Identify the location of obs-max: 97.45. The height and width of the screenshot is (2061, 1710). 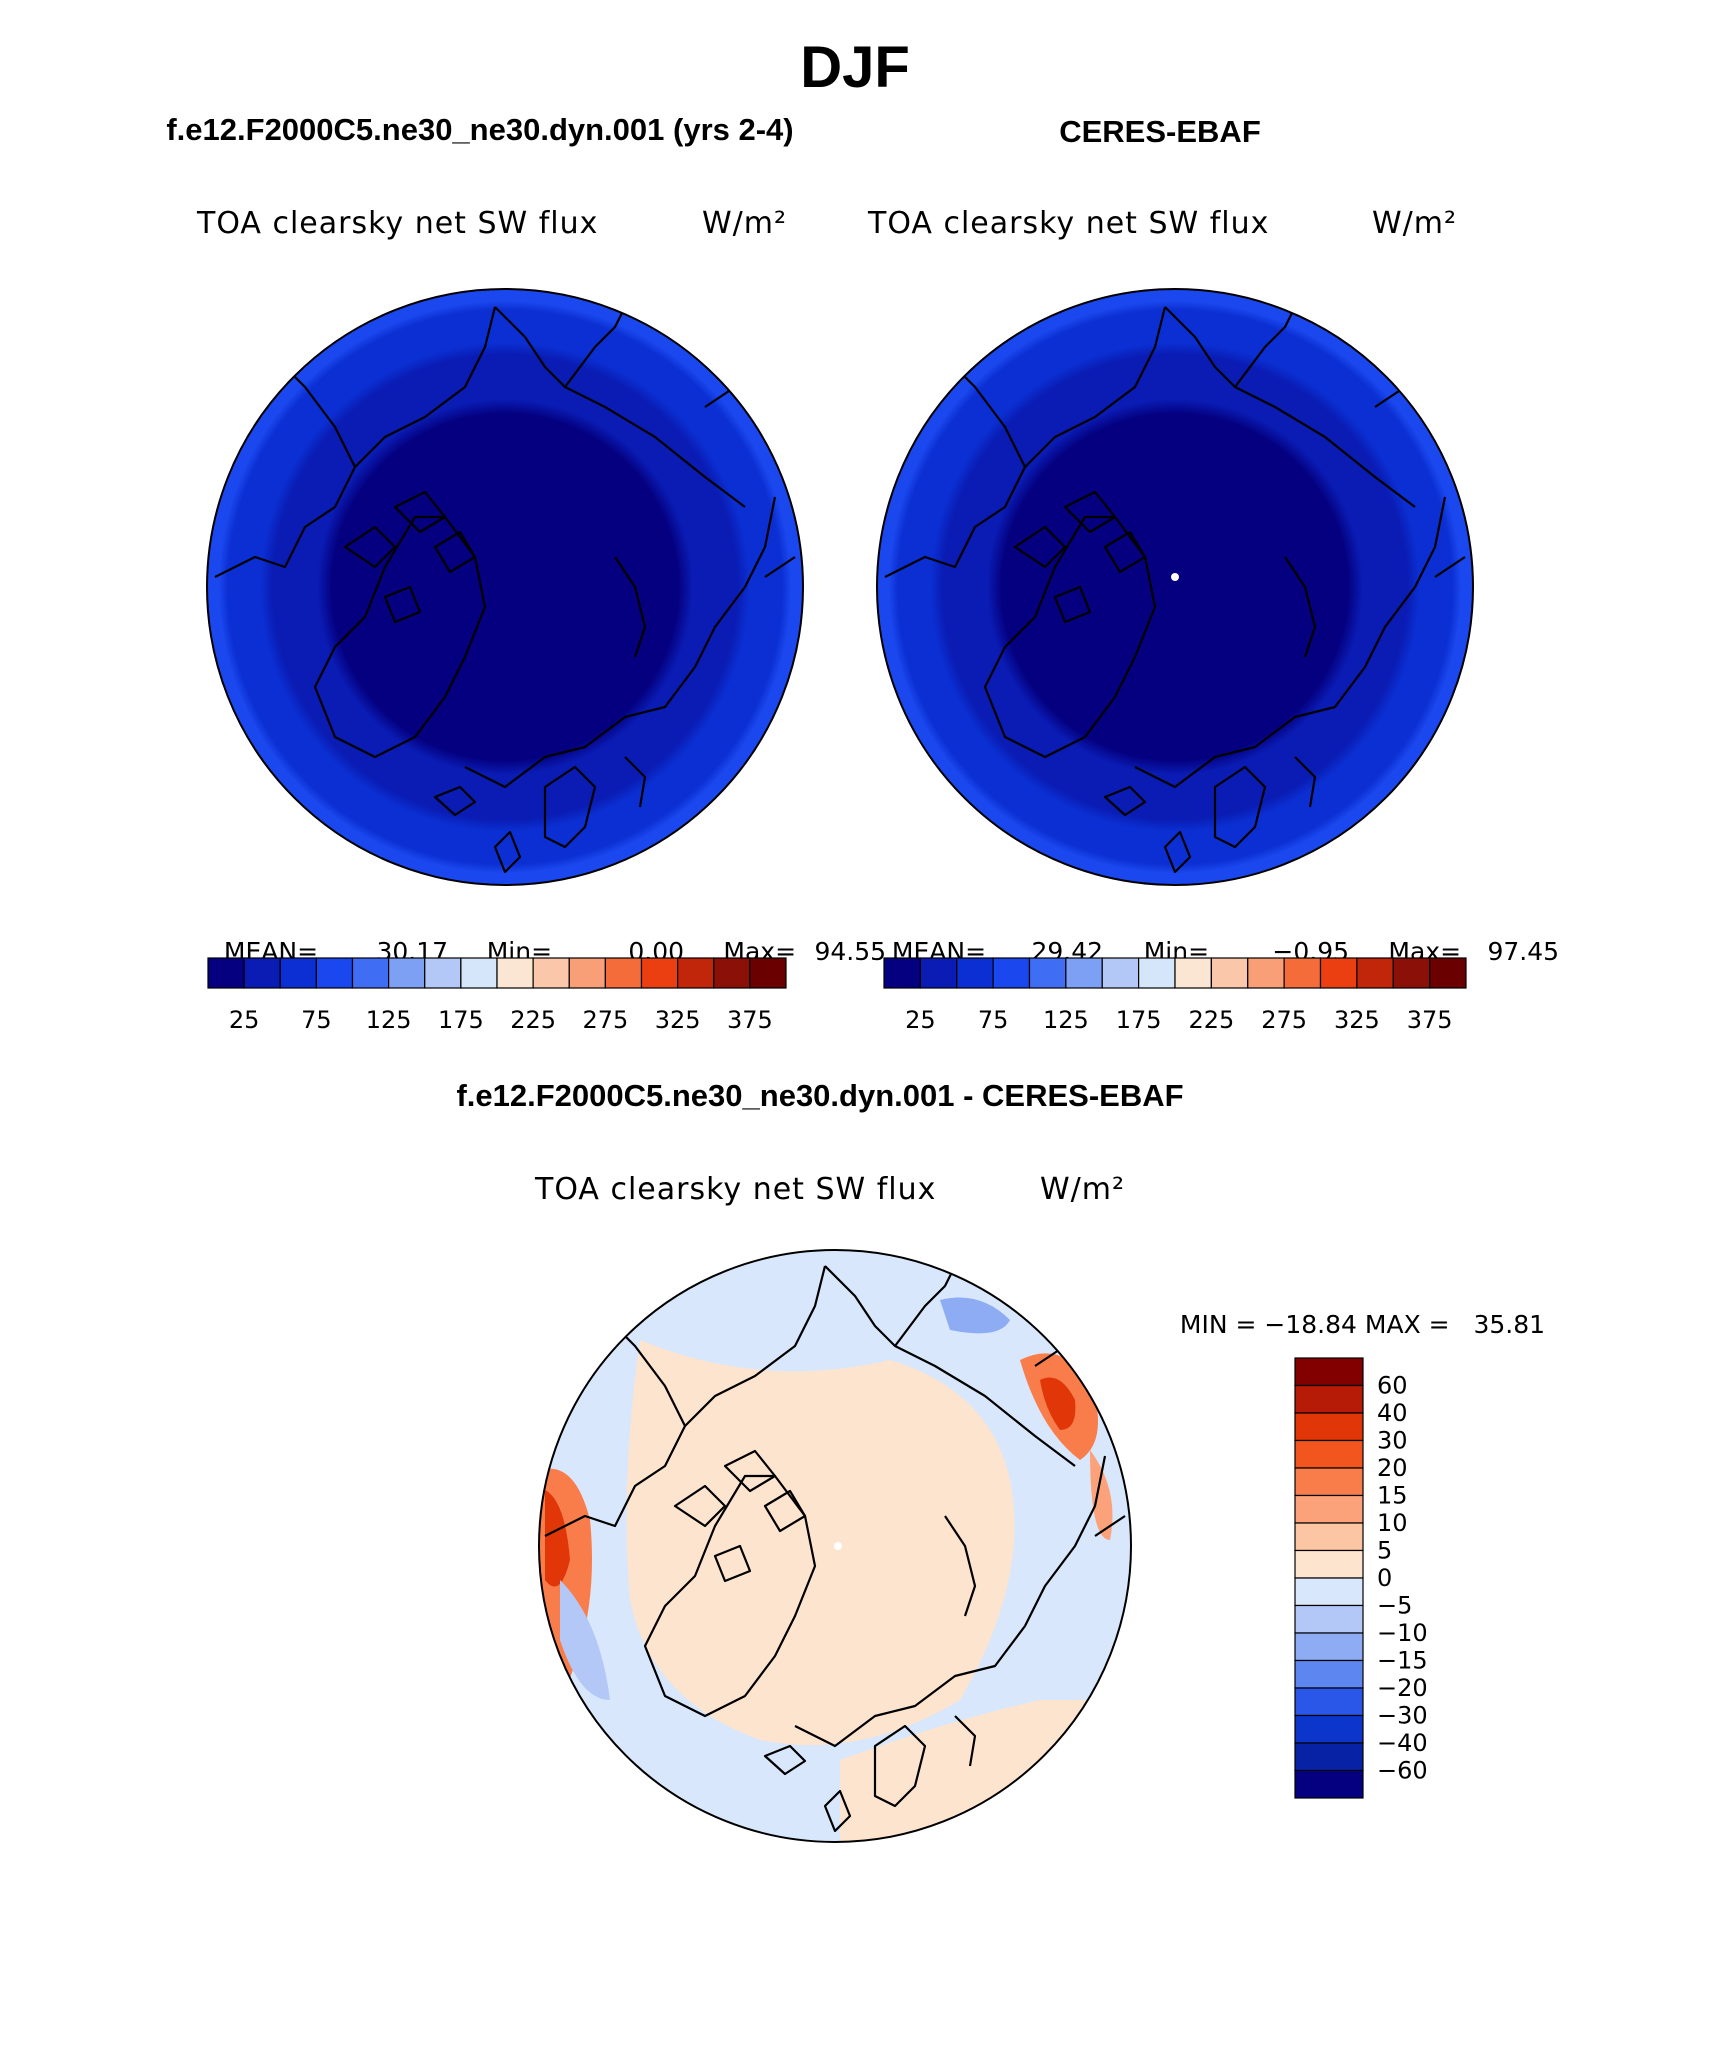
(1523, 951).